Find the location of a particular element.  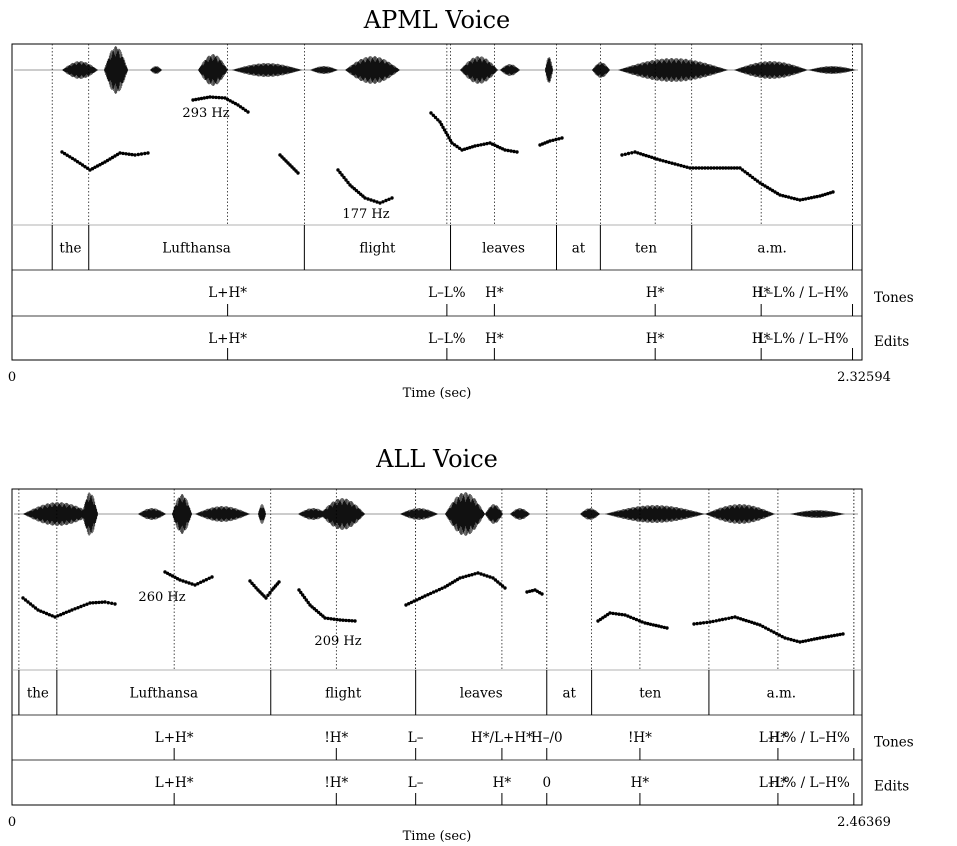

panel-title: ALL Voice is located at coordinates (436, 459).